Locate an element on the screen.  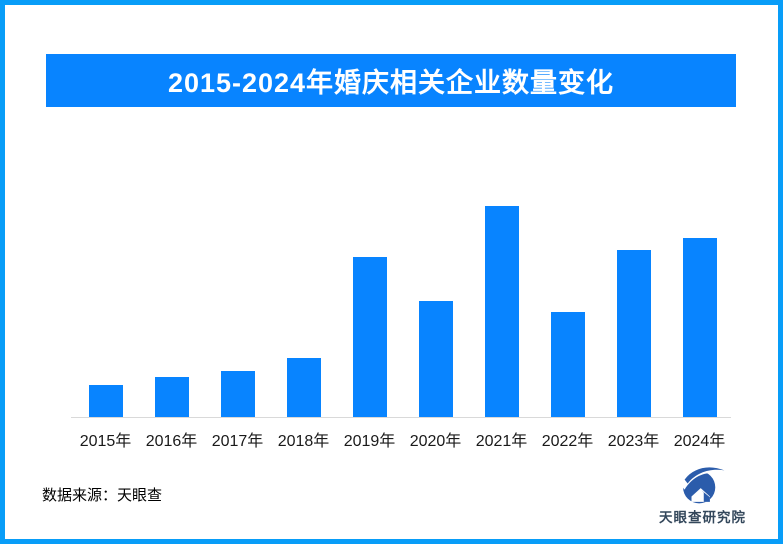
bar-2022年 is located at coordinates (567, 364).